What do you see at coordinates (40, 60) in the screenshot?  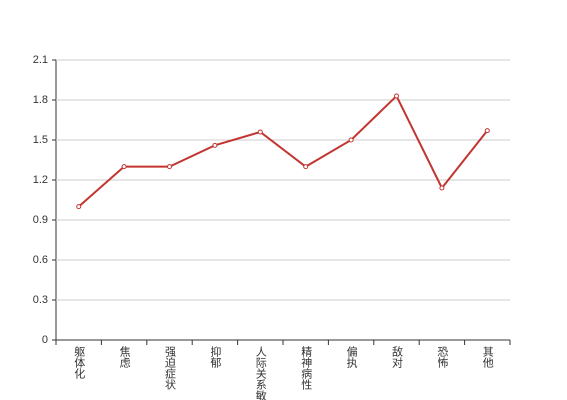 I see `y-tick-label: 2.1` at bounding box center [40, 60].